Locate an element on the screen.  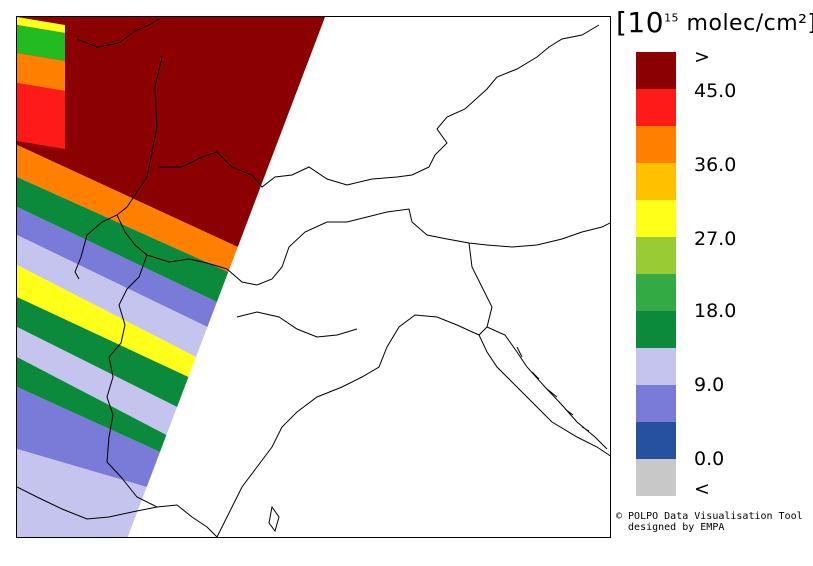
color-legend is located at coordinates (656, 274).